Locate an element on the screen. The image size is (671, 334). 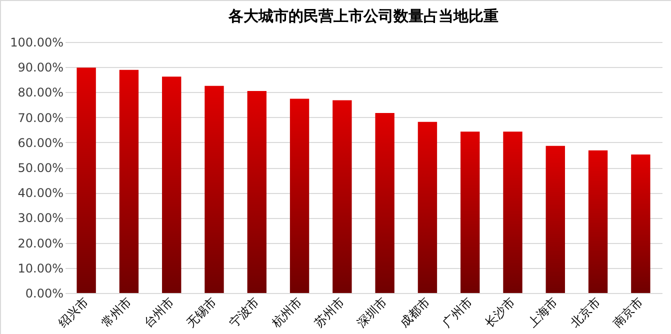
y-tick-label: 20.00% is located at coordinates (41, 243).